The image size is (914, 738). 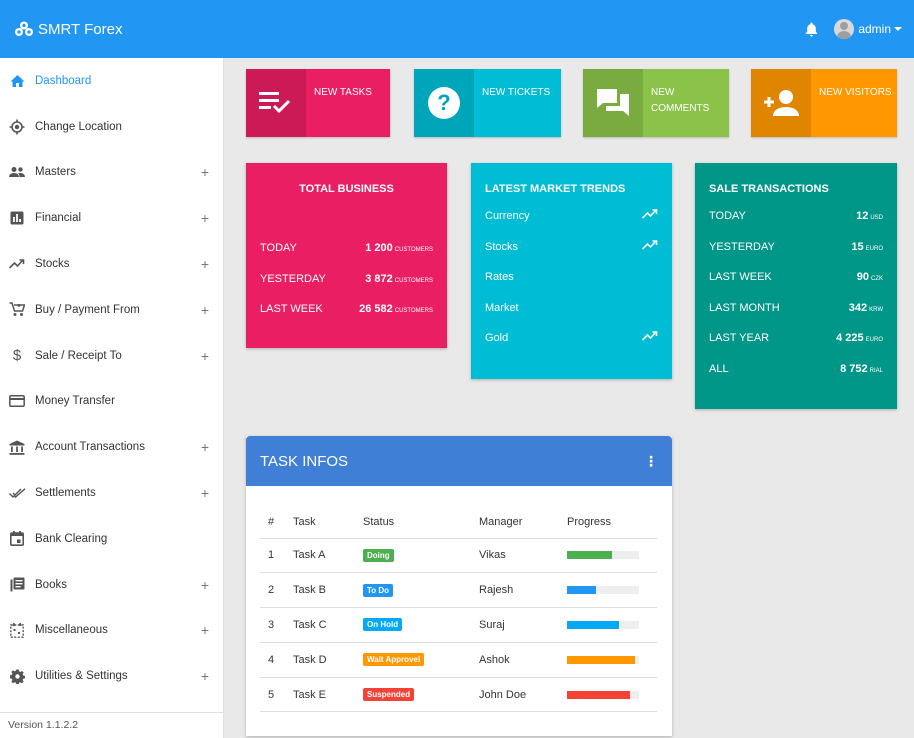 What do you see at coordinates (571, 308) in the screenshot?
I see `trend-row: Market` at bounding box center [571, 308].